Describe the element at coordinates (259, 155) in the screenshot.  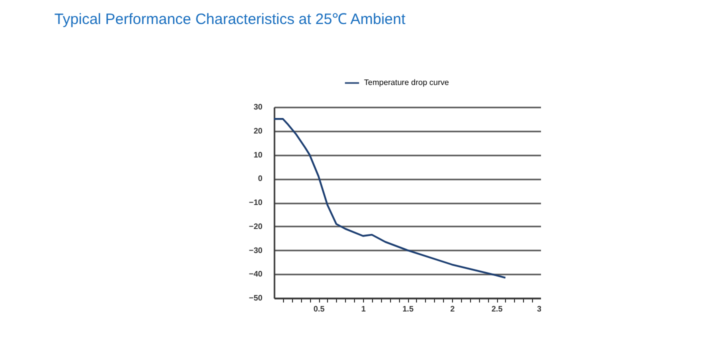
I see `y-tick-label: 10` at that location.